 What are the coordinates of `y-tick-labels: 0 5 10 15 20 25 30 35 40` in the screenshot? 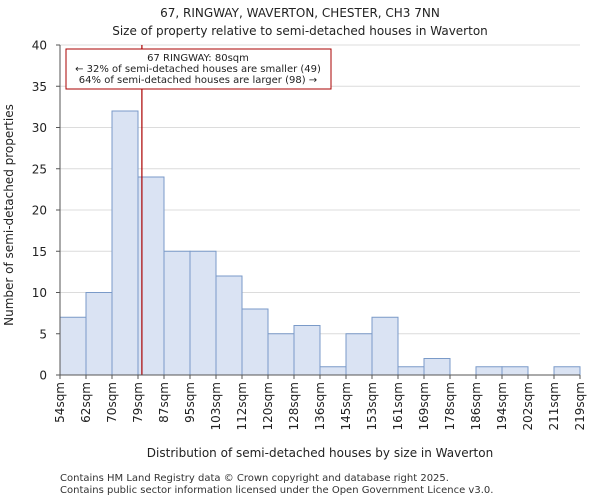 It's located at (46, 211).